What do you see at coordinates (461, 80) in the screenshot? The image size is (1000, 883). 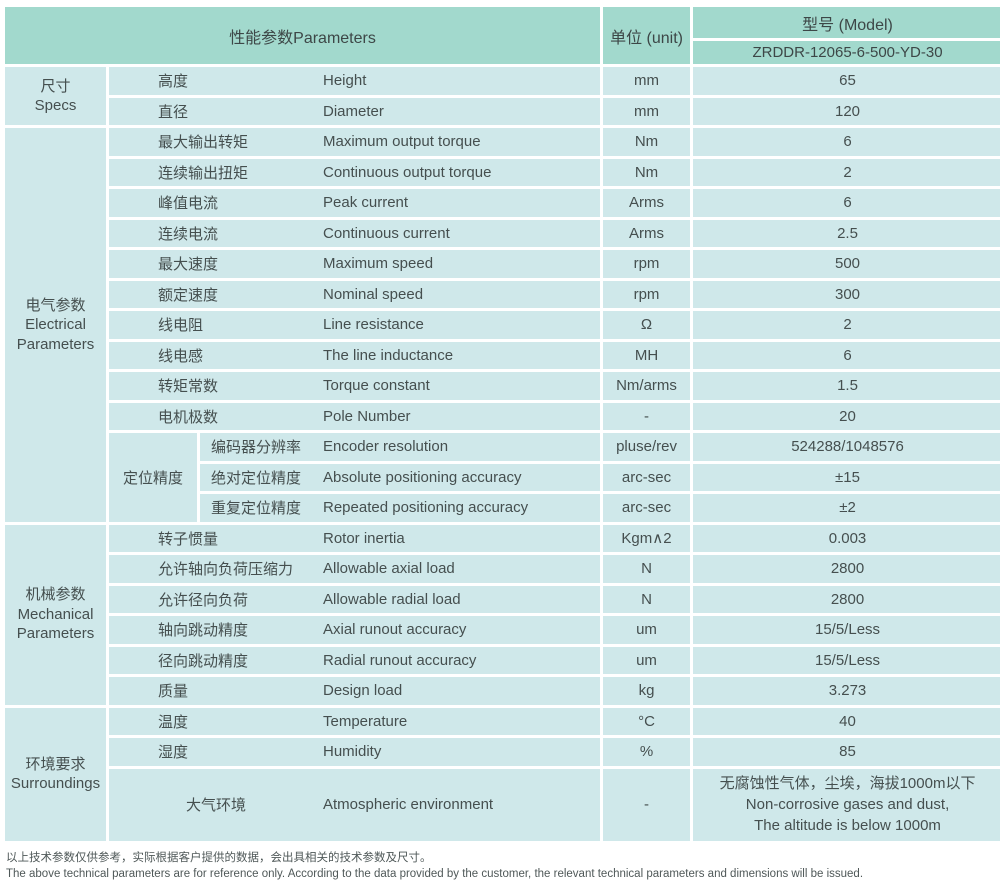 I see `param-name-en: Height` at bounding box center [461, 80].